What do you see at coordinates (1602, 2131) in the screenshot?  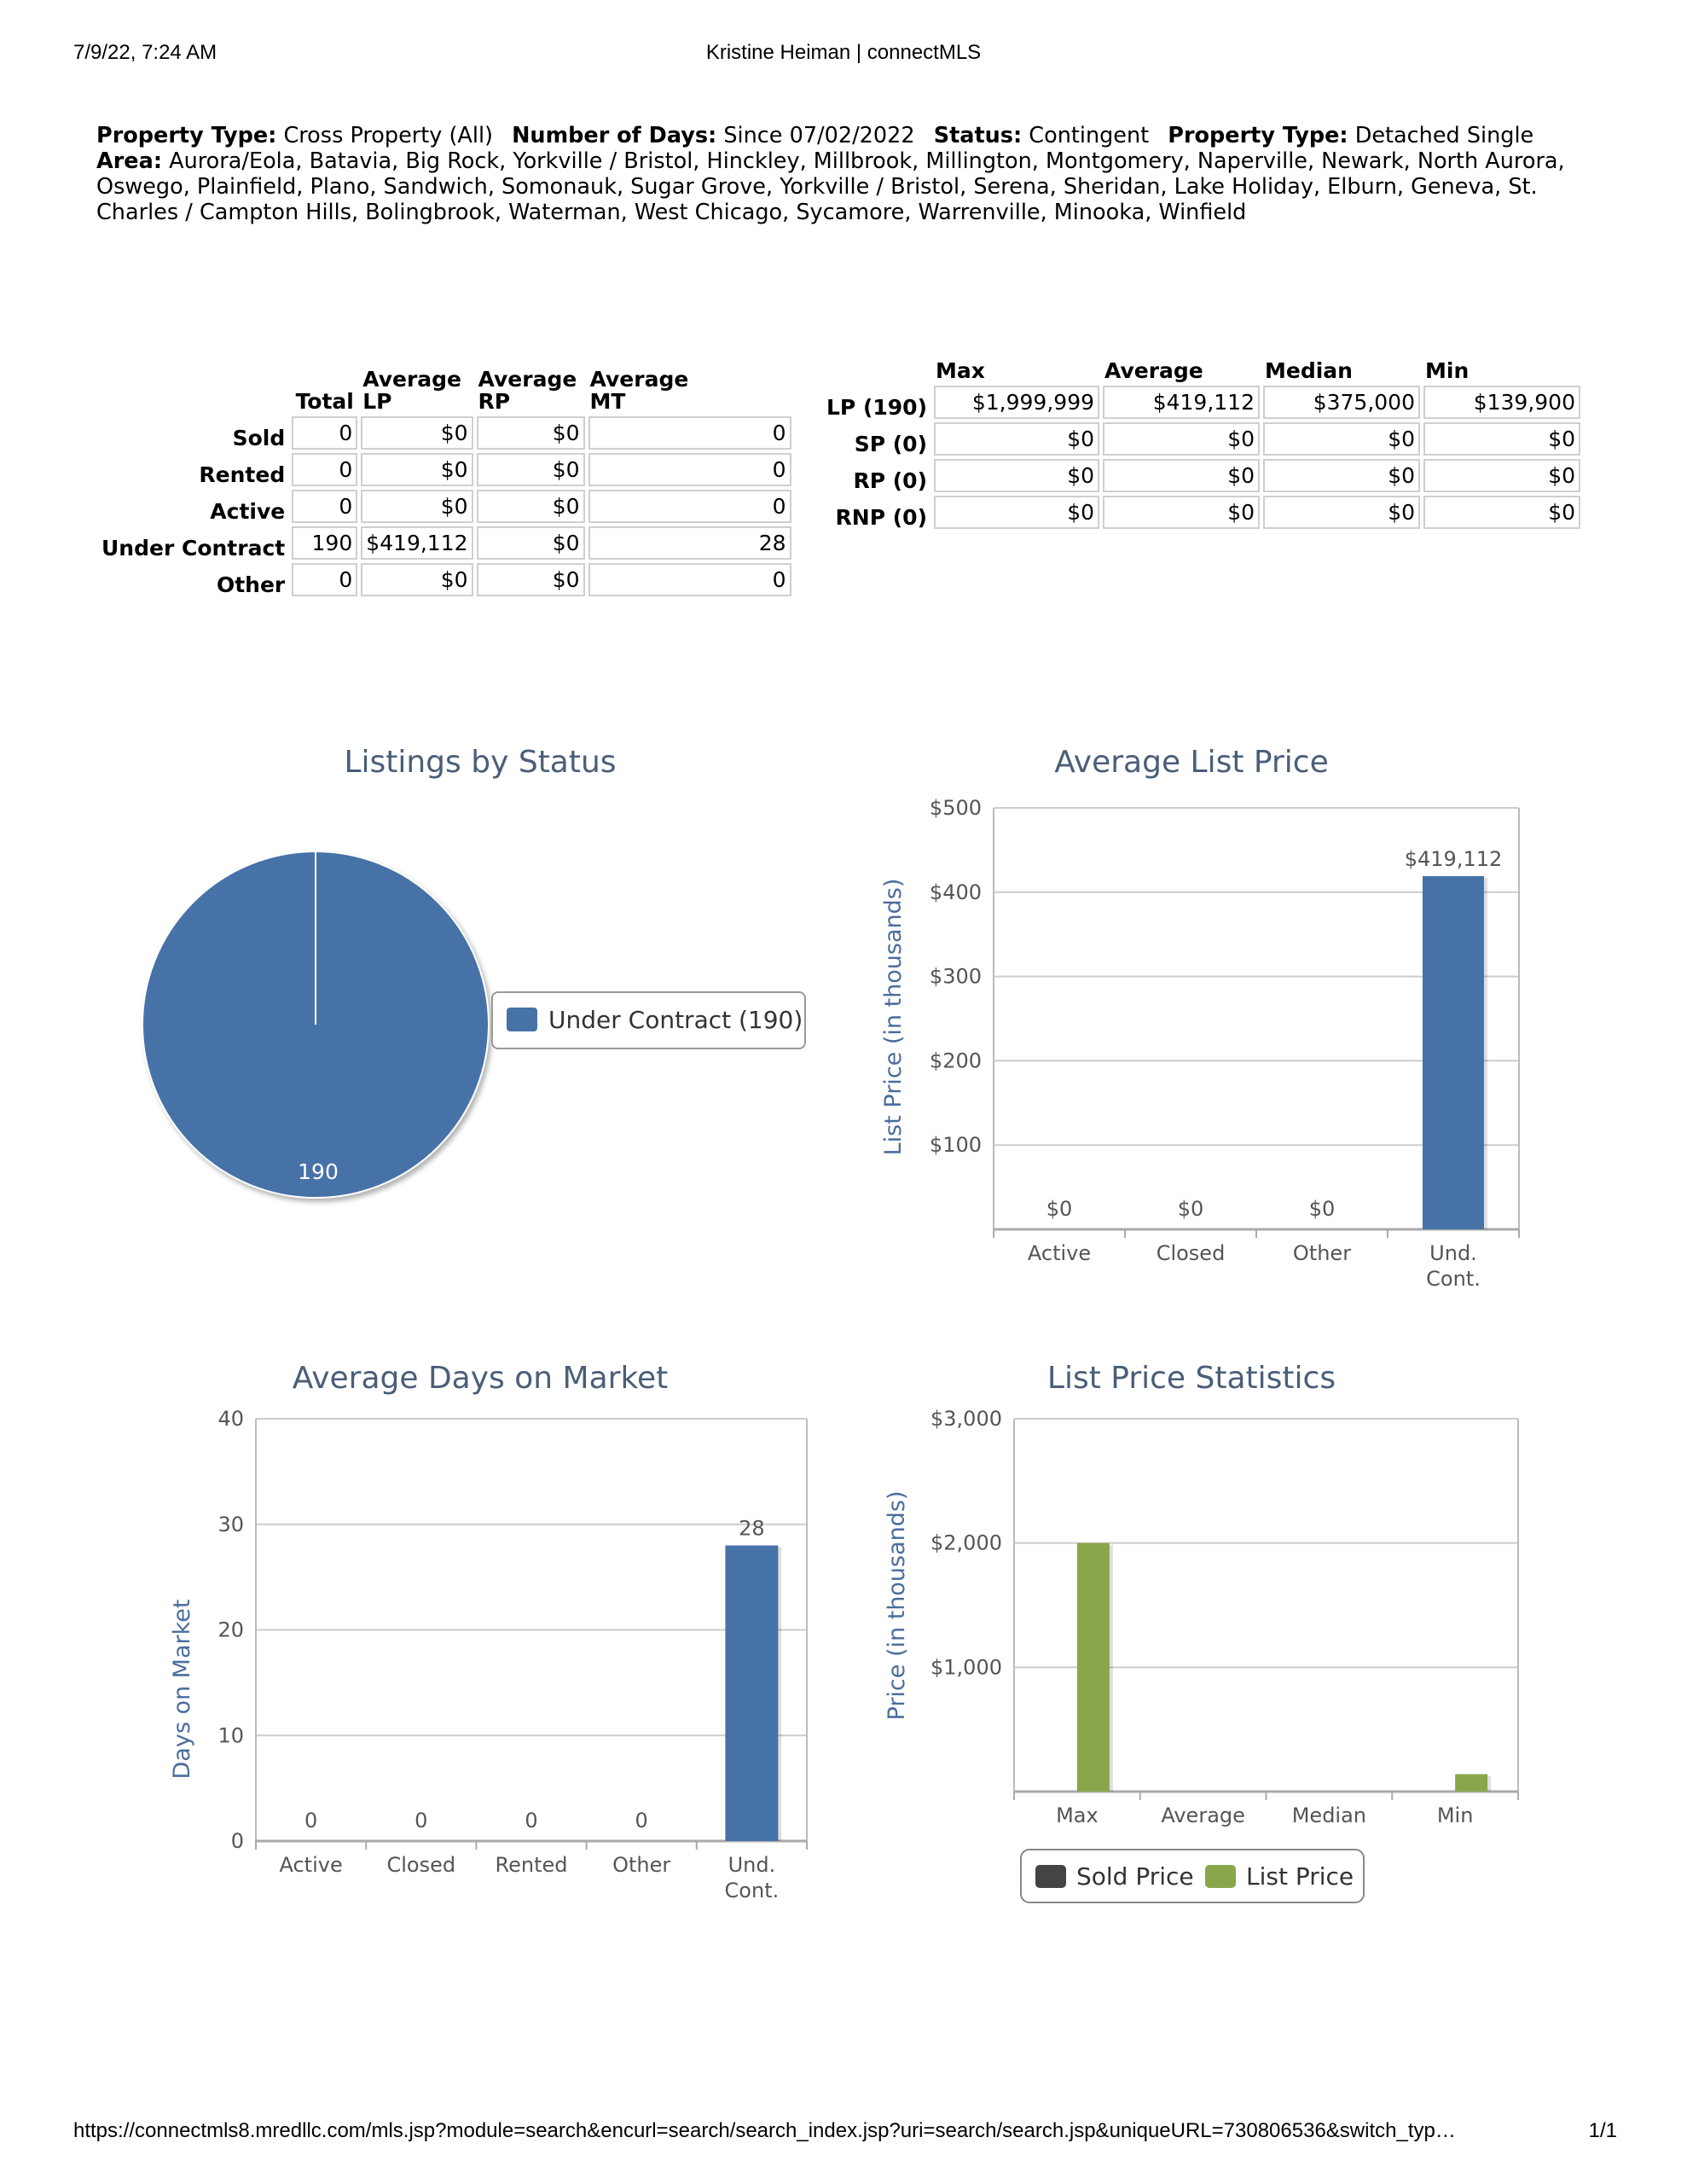 I see `page-number: 1/1` at bounding box center [1602, 2131].